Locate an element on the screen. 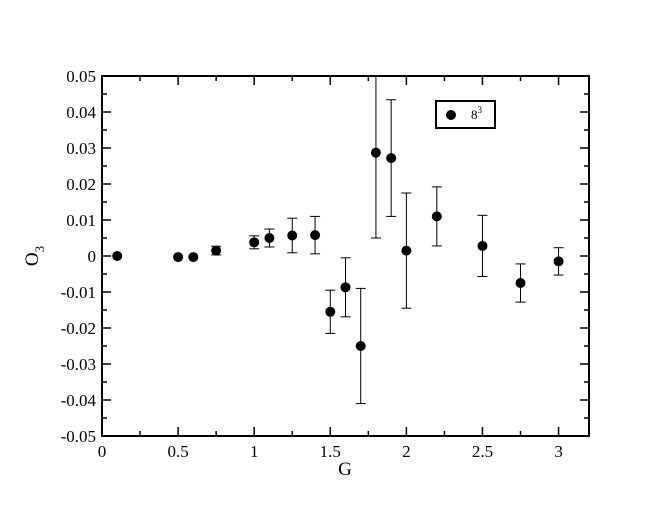 This screenshot has width=664, height=513. y-axis-title: O3 is located at coordinates (34, 256).